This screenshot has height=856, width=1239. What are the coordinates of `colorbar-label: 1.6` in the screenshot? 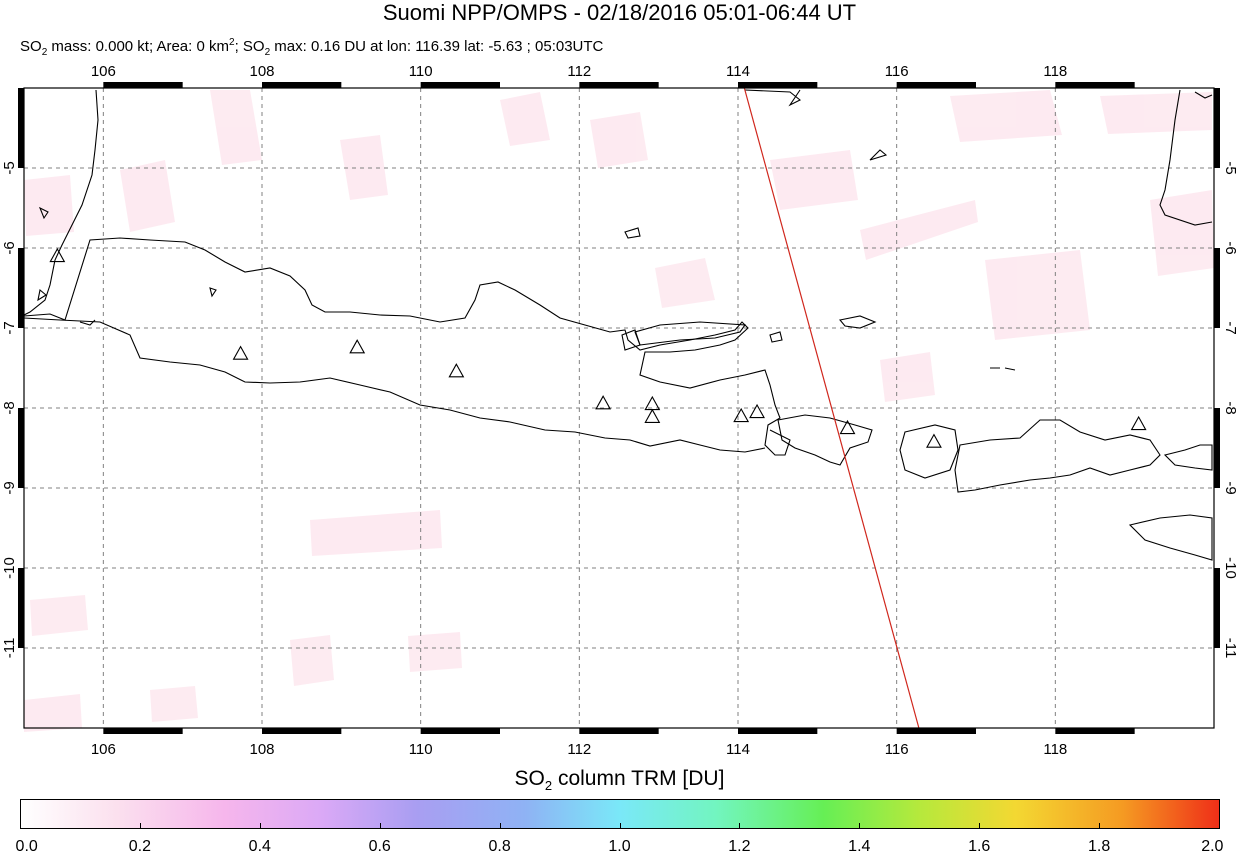 It's located at (979, 846).